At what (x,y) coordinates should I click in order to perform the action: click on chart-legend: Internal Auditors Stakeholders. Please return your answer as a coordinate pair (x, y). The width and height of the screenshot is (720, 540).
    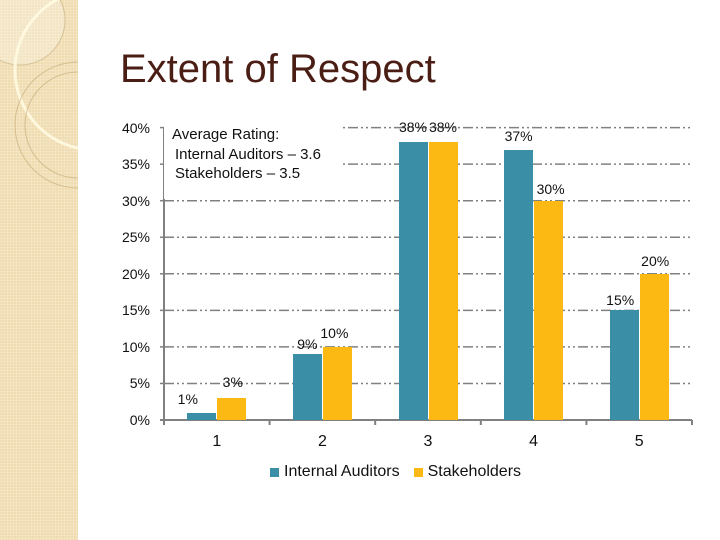
    Looking at the image, I should click on (402, 472).